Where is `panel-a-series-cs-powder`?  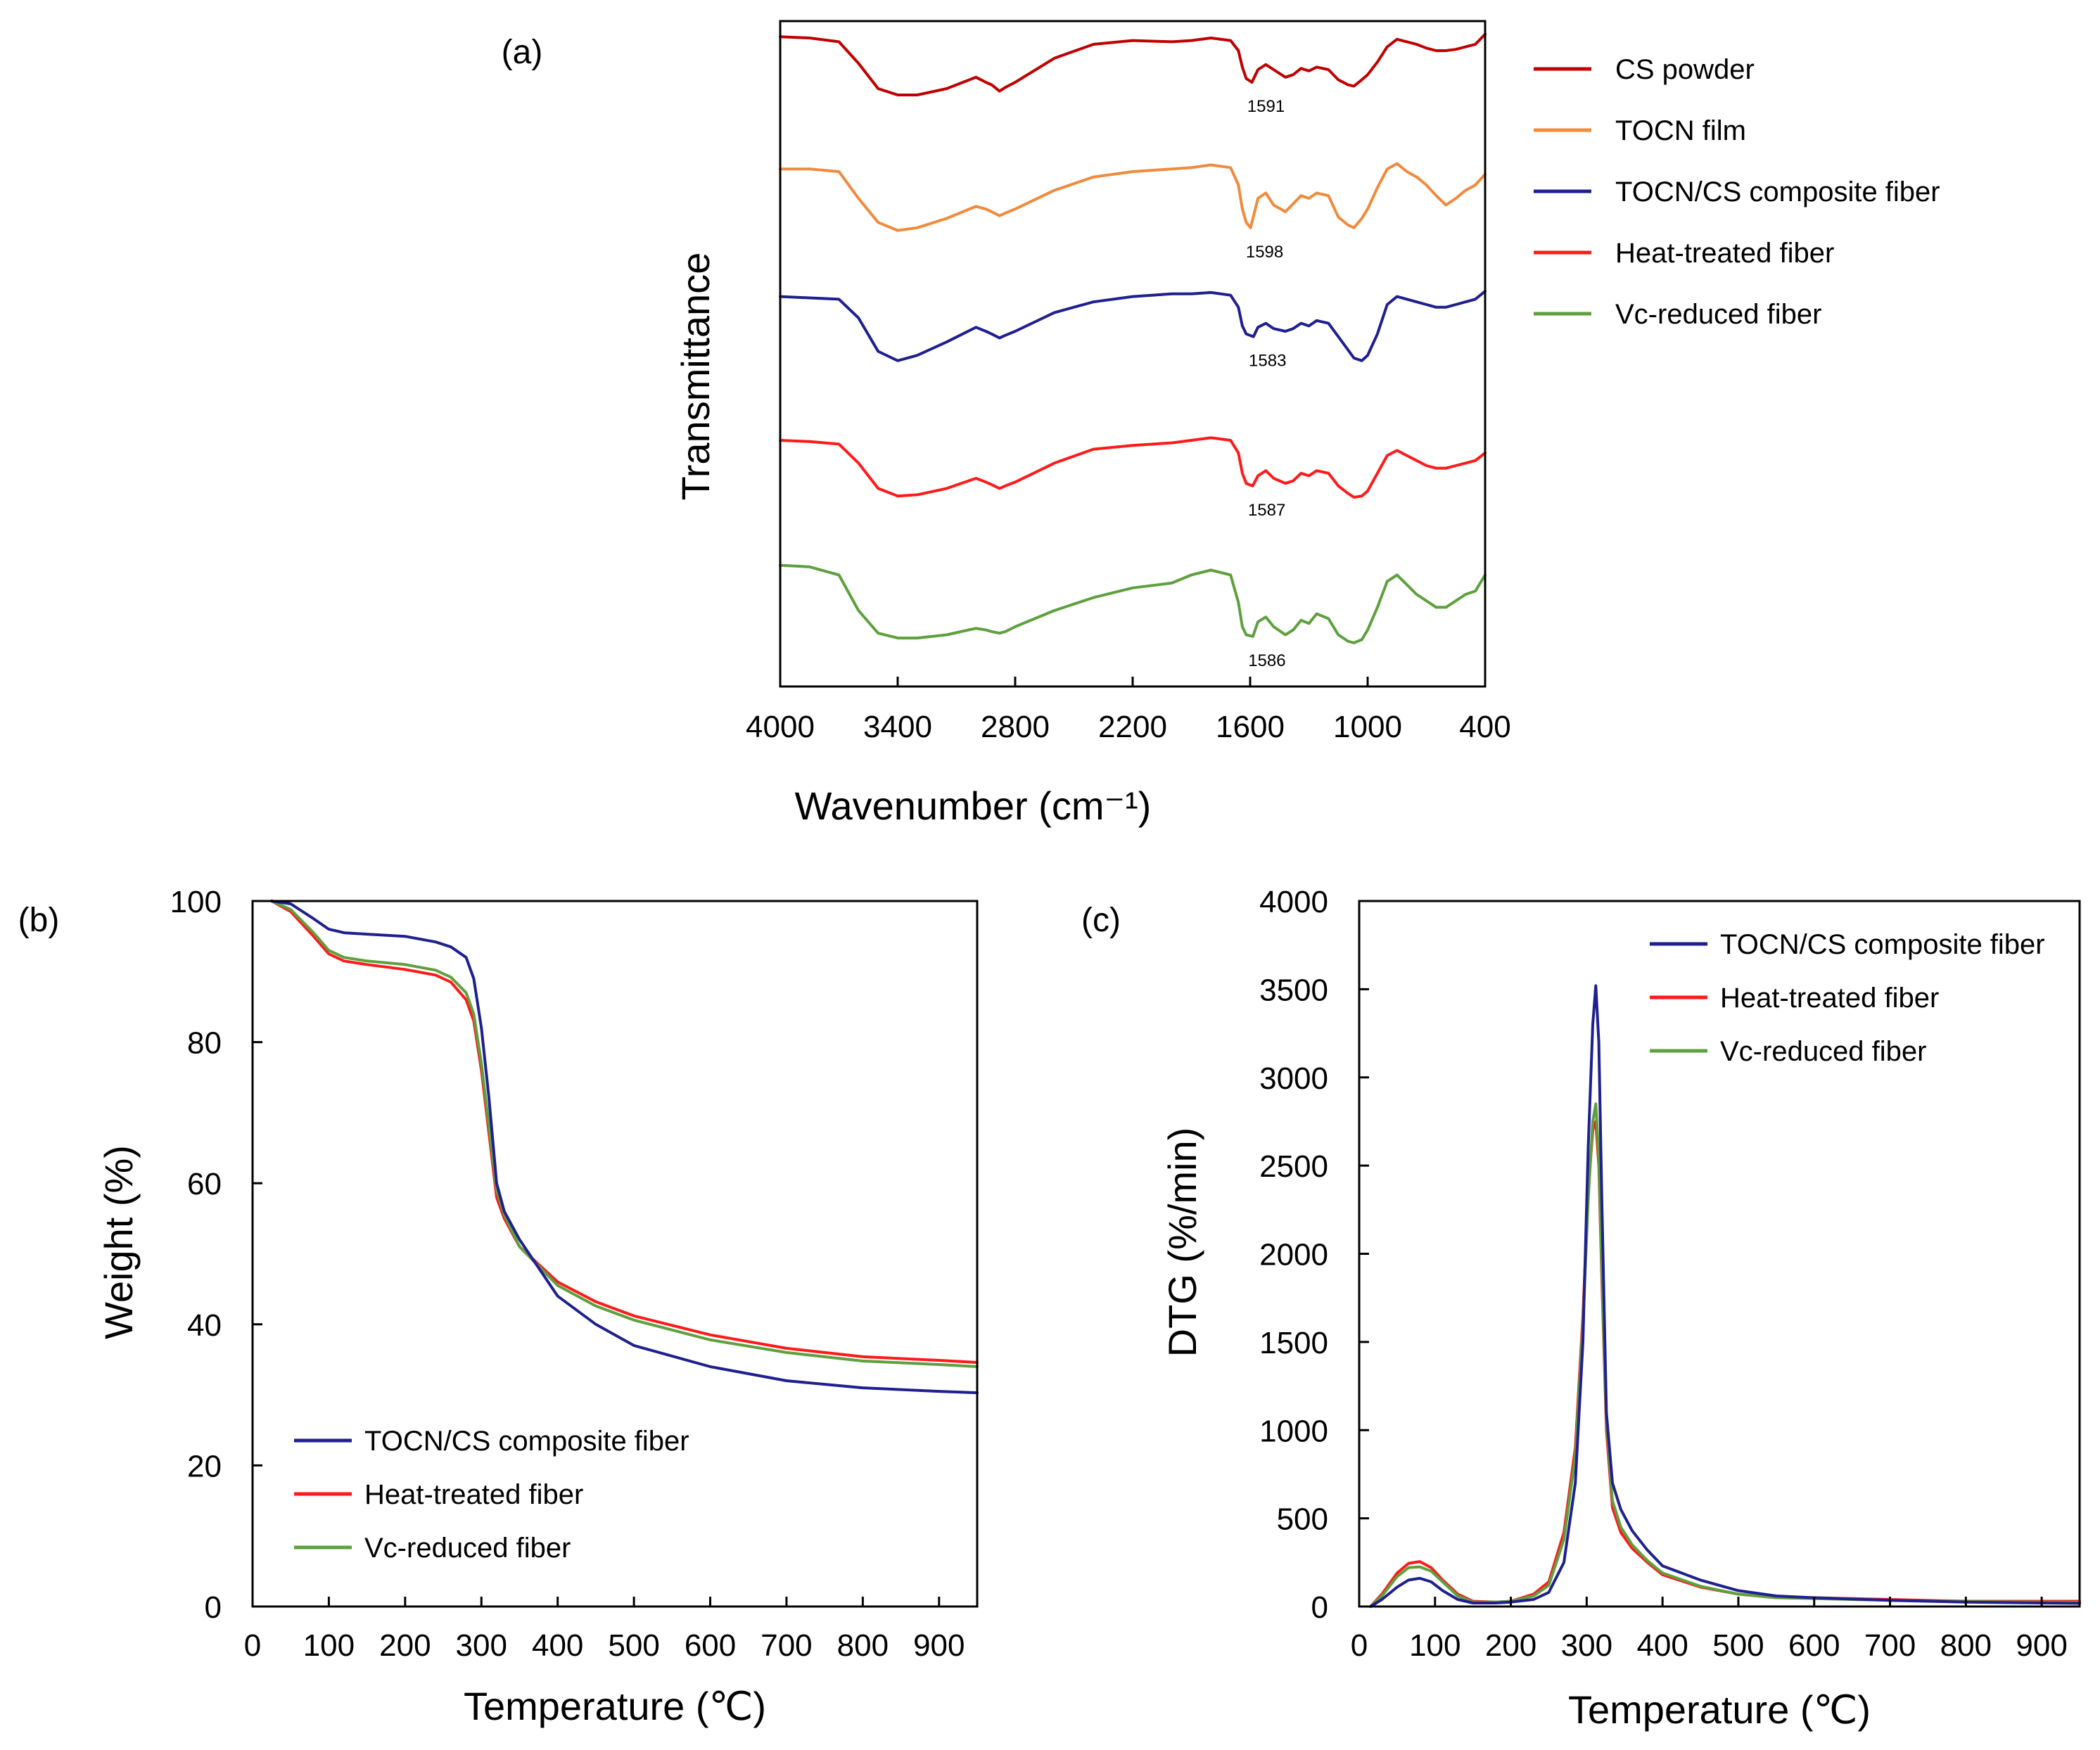 panel-a-series-cs-powder is located at coordinates (1133, 64).